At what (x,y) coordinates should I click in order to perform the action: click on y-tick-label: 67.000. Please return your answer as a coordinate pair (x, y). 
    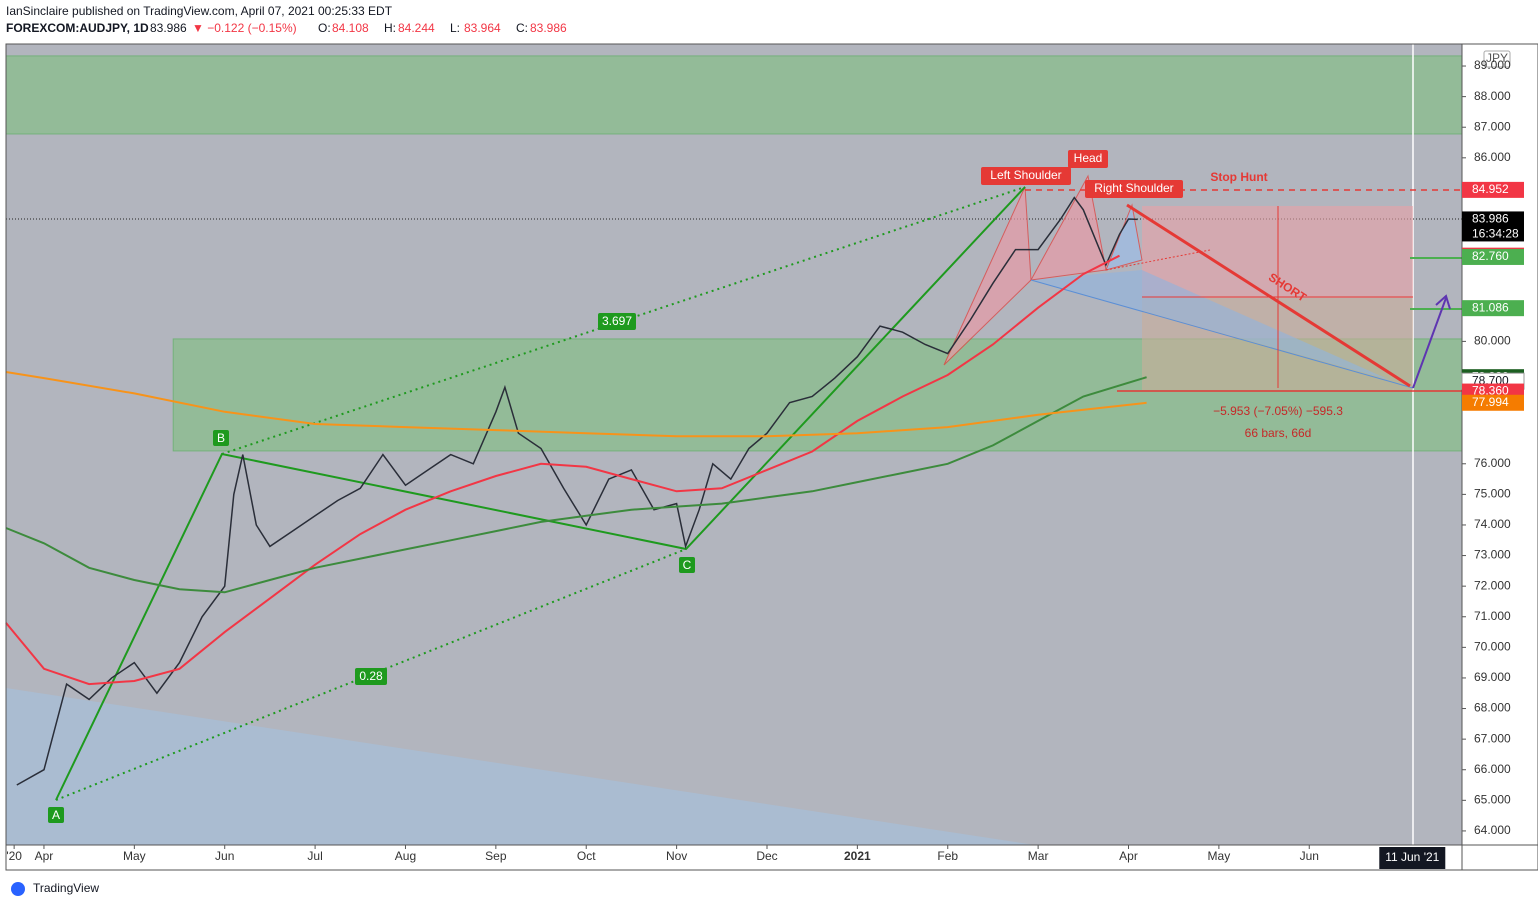
    Looking at the image, I should click on (1492, 738).